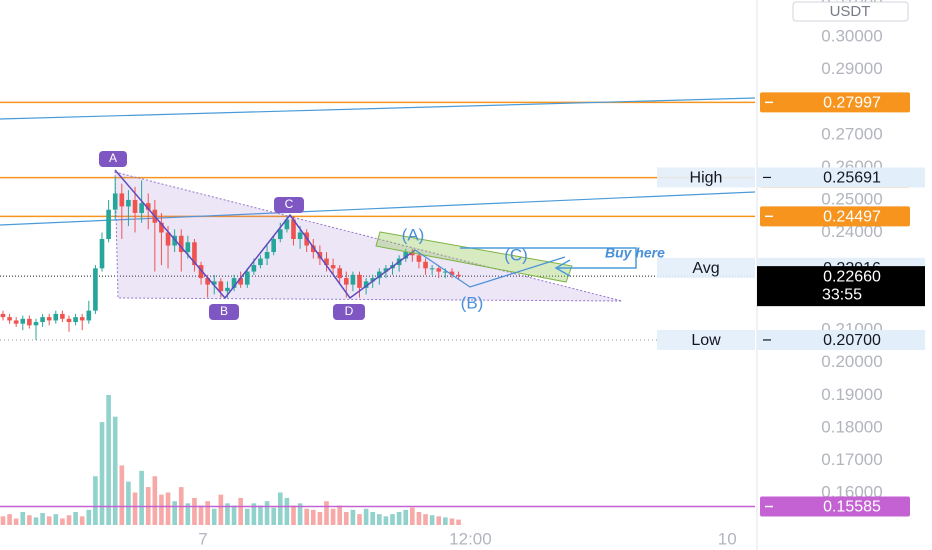  Describe the element at coordinates (548, 258) in the screenshot. I see `buy-arrow` at that location.